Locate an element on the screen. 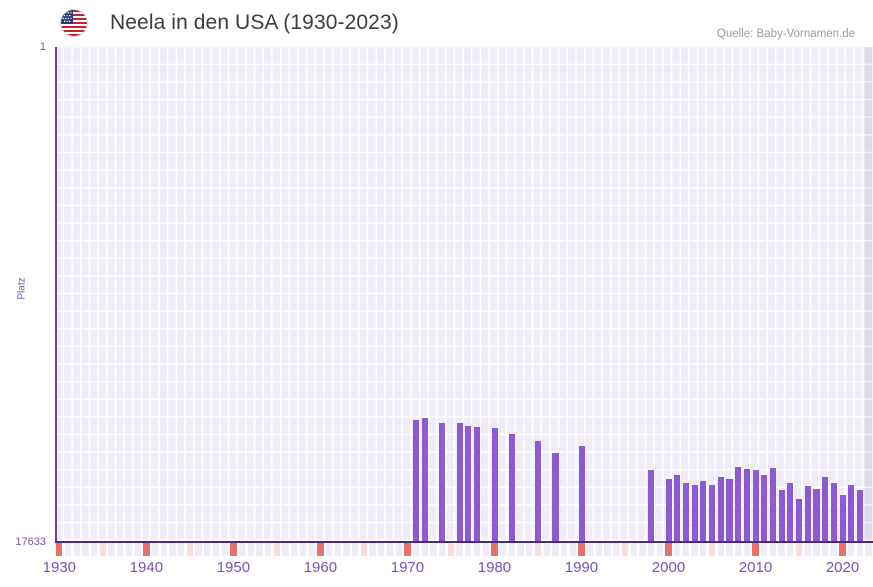 This screenshot has width=873, height=587. y-axis-line is located at coordinates (56, 294).